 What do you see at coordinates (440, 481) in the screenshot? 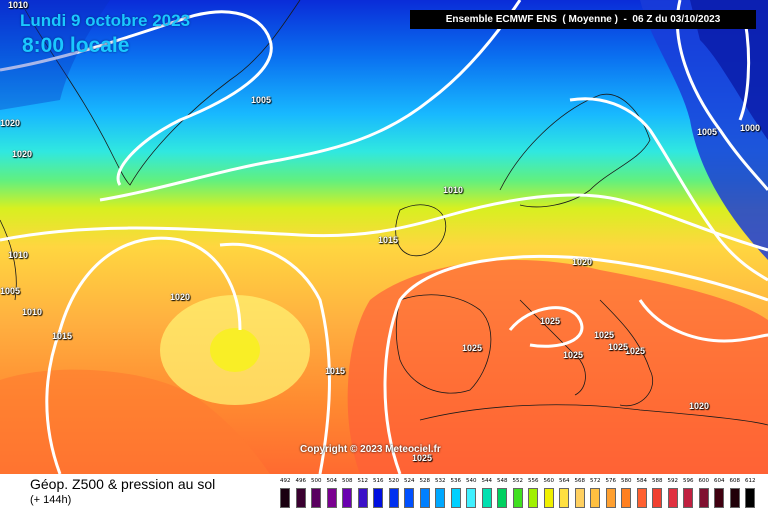
I see `legend-label: 532` at bounding box center [440, 481].